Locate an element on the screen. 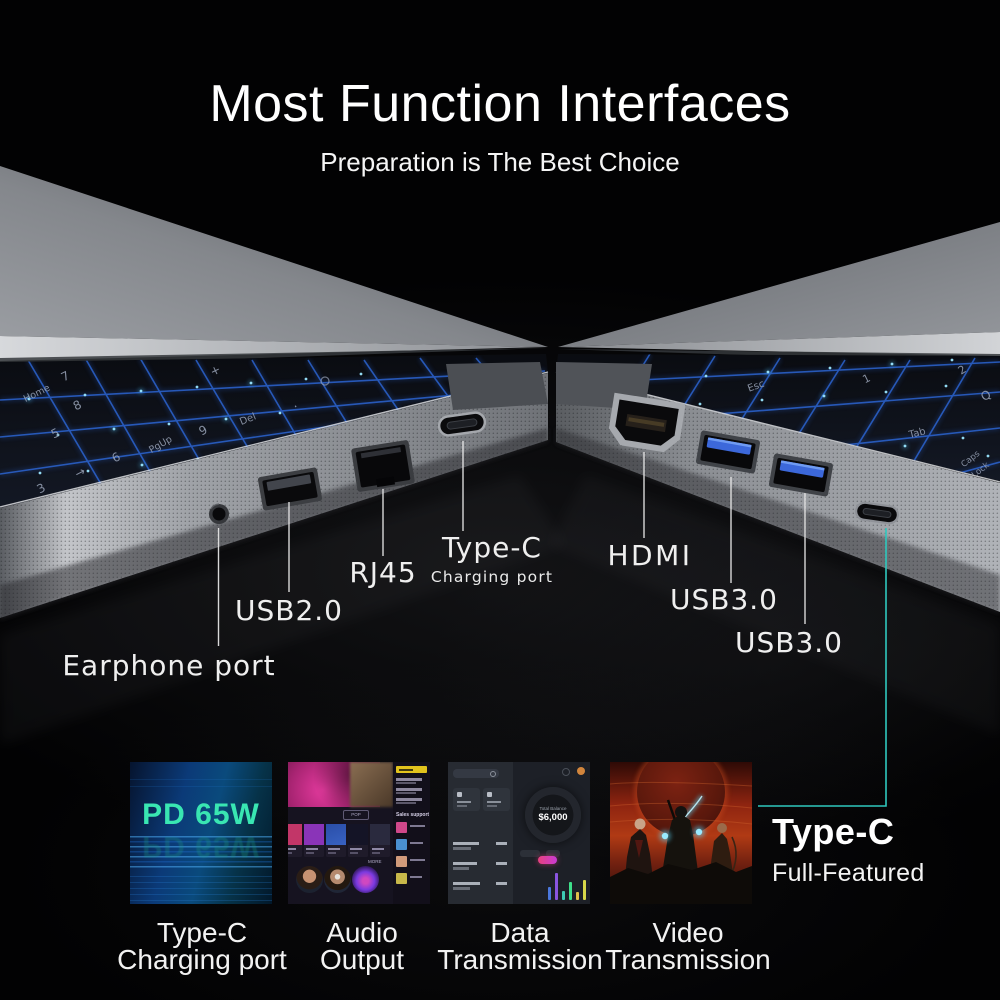 The image size is (1000, 1000). highlight-badge is located at coordinates (547, 860).